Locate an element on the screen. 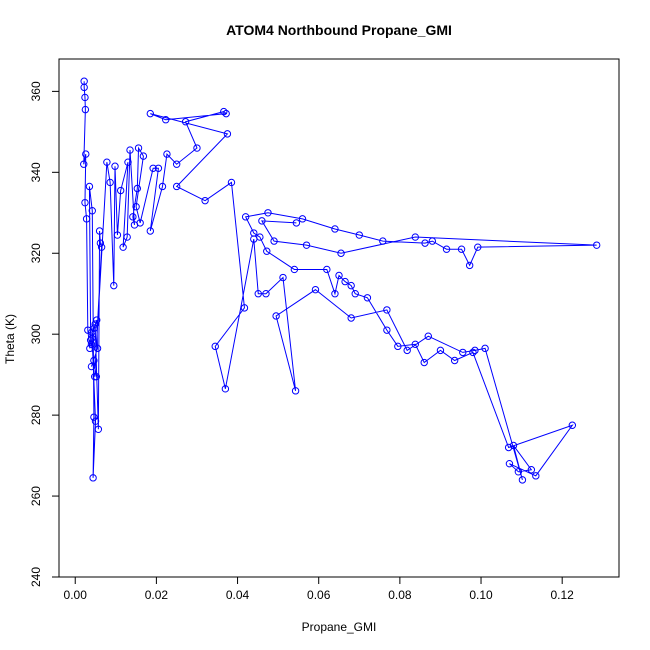 This screenshot has width=650, height=650. y-tick-label: 340 is located at coordinates (36, 172).